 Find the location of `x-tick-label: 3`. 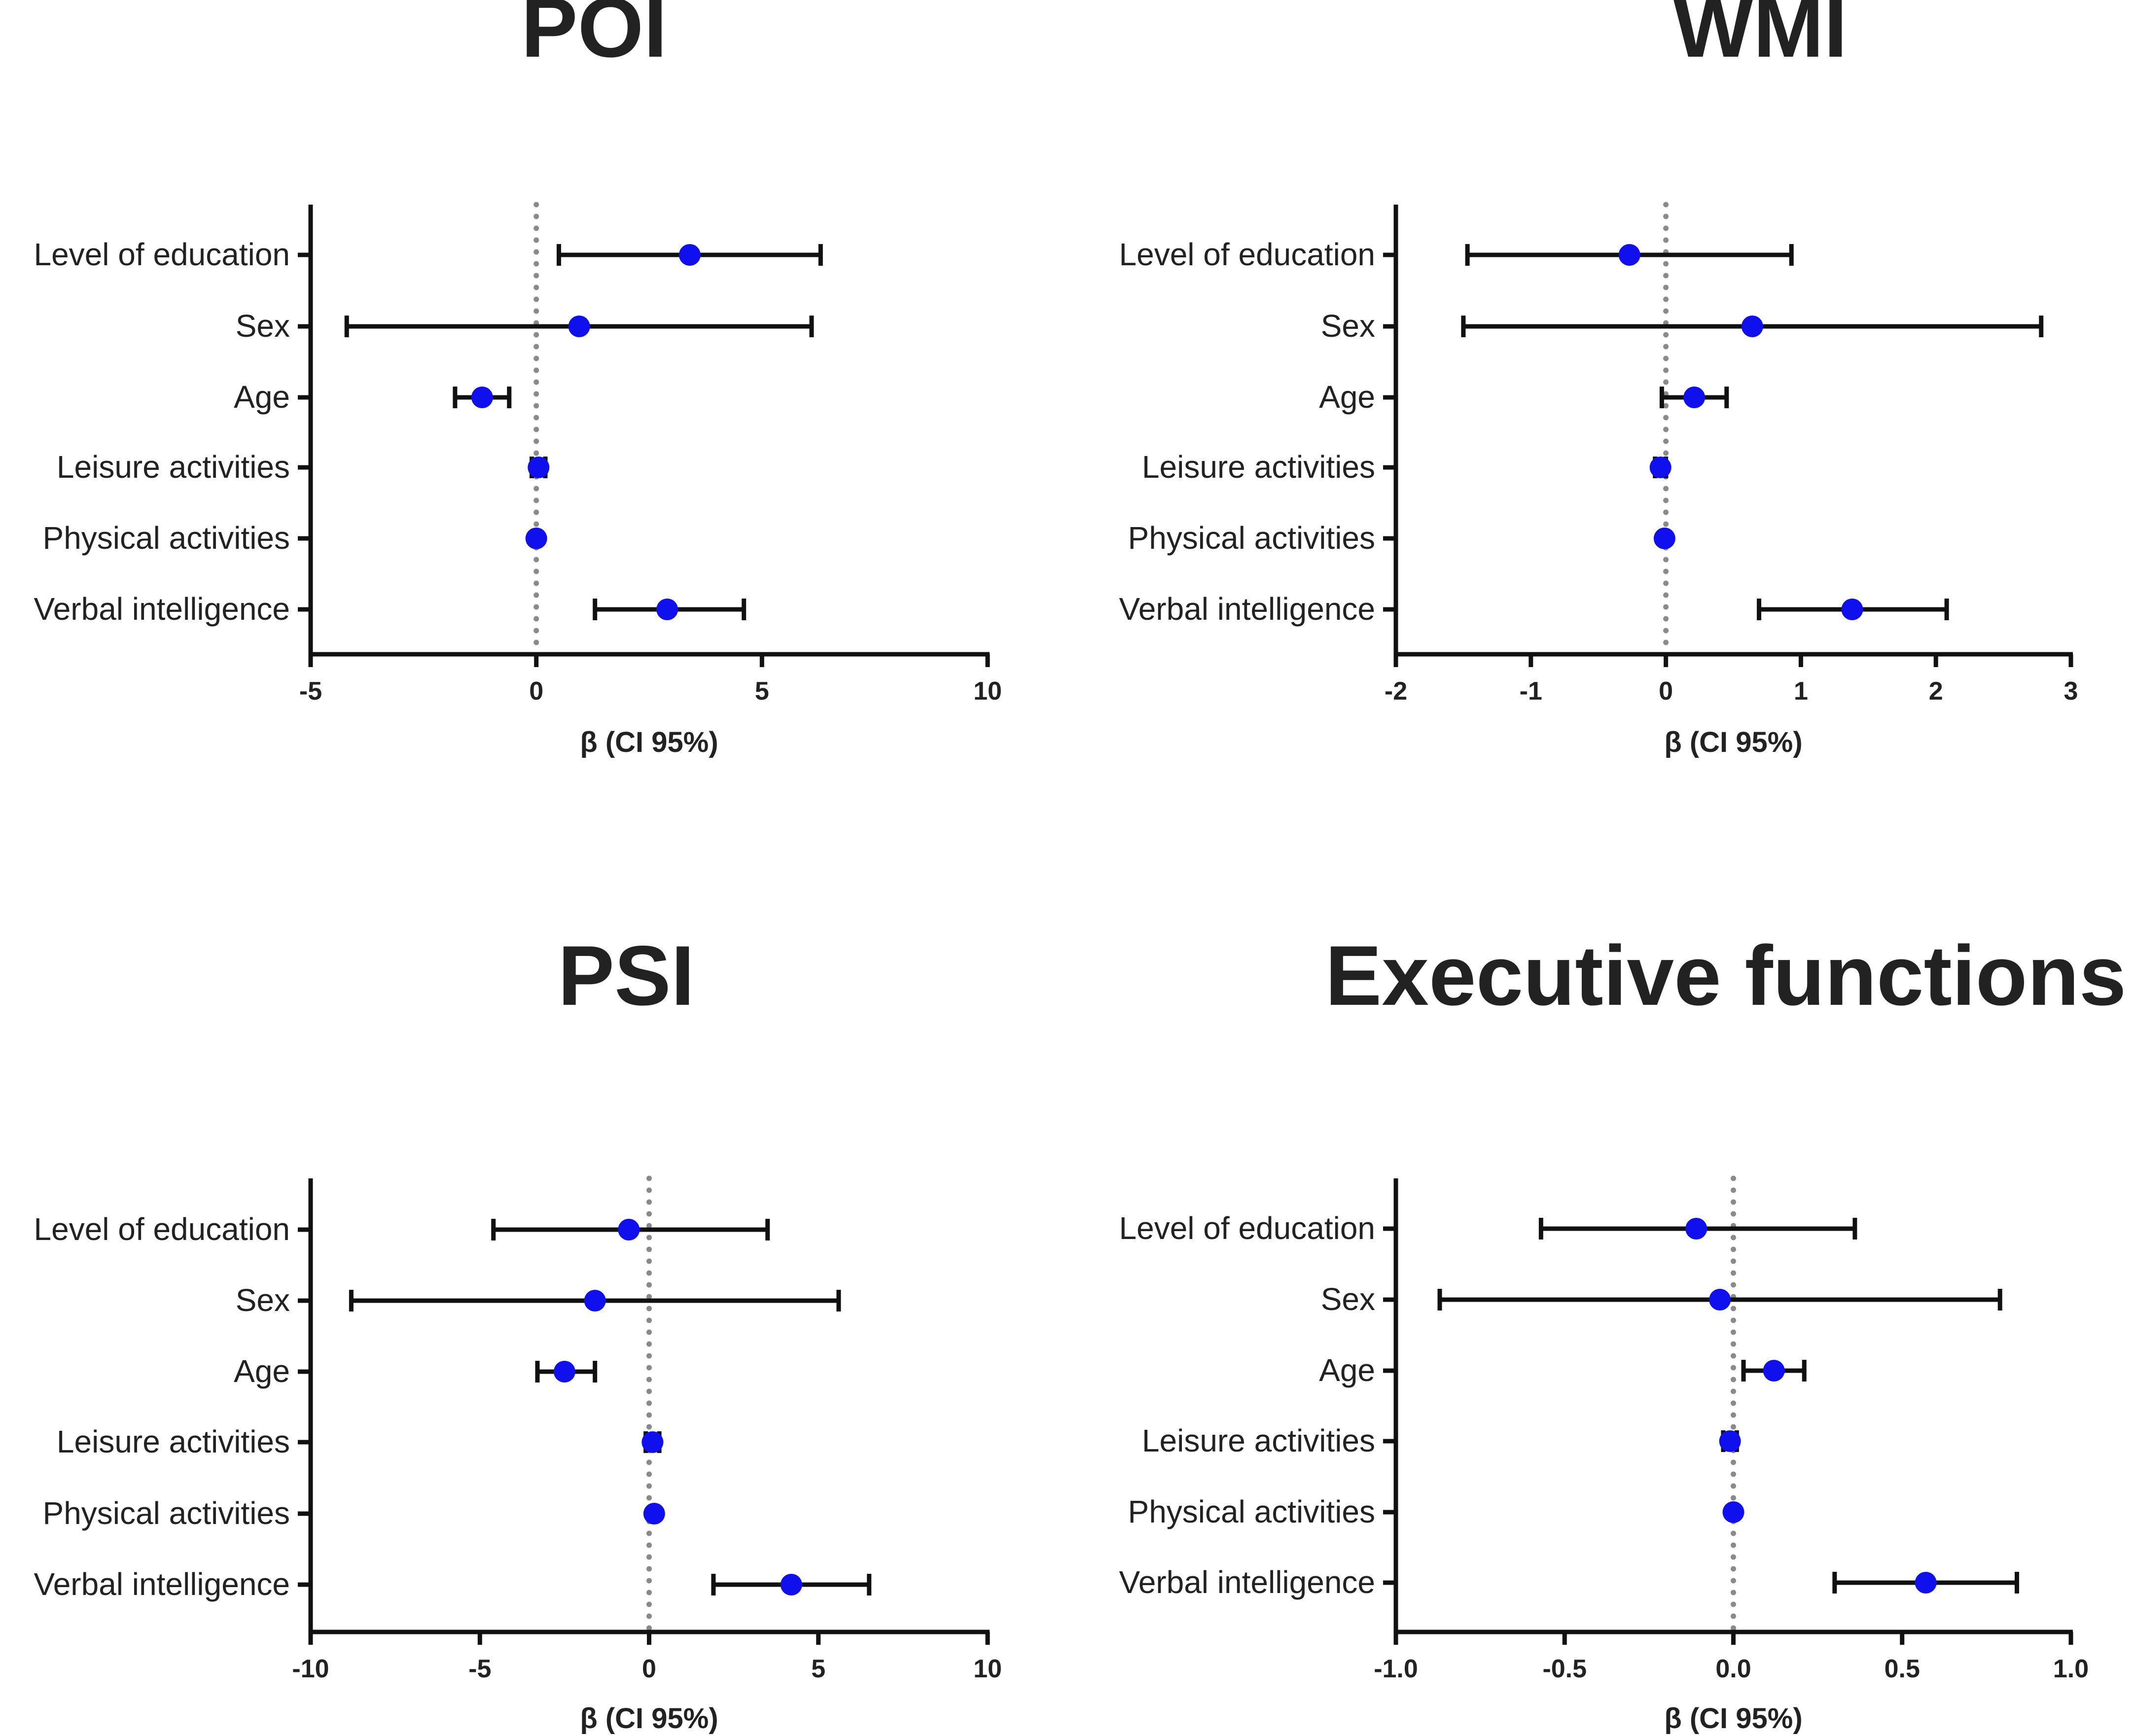

x-tick-label: 3 is located at coordinates (2071, 692).